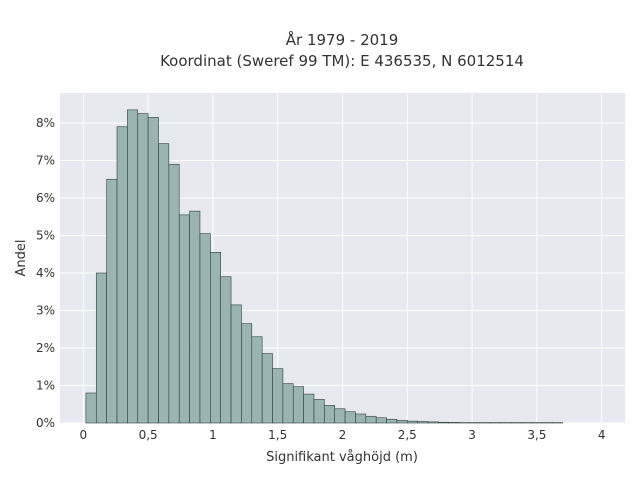 The width and height of the screenshot is (640, 480). I want to click on y-tick-label: 2%, so click(45, 348).